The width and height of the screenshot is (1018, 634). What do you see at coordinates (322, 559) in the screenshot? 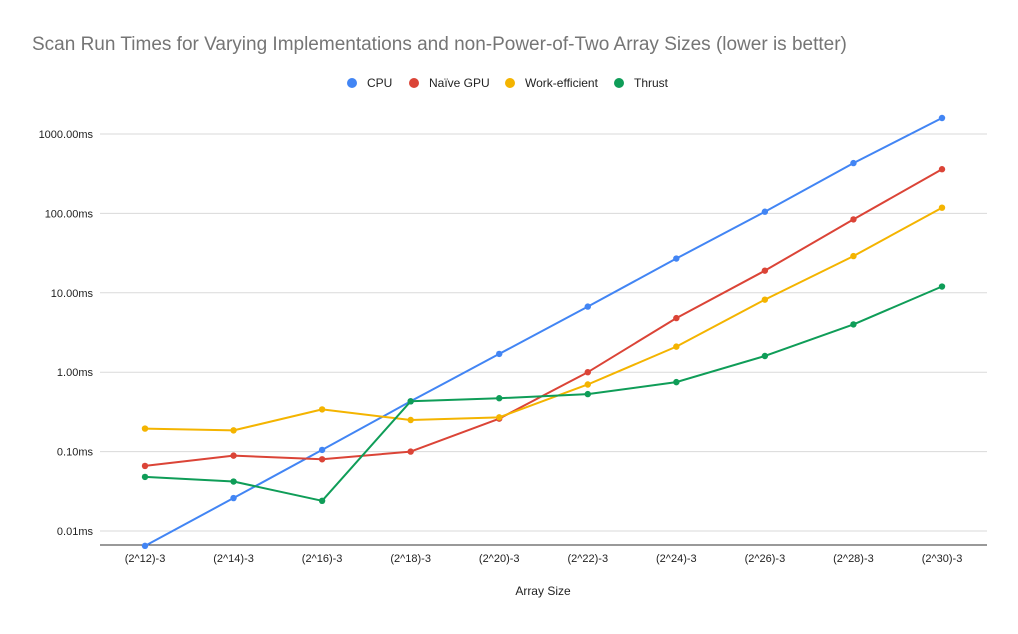
I see `x-tick-label: (2^16)-3` at bounding box center [322, 559].